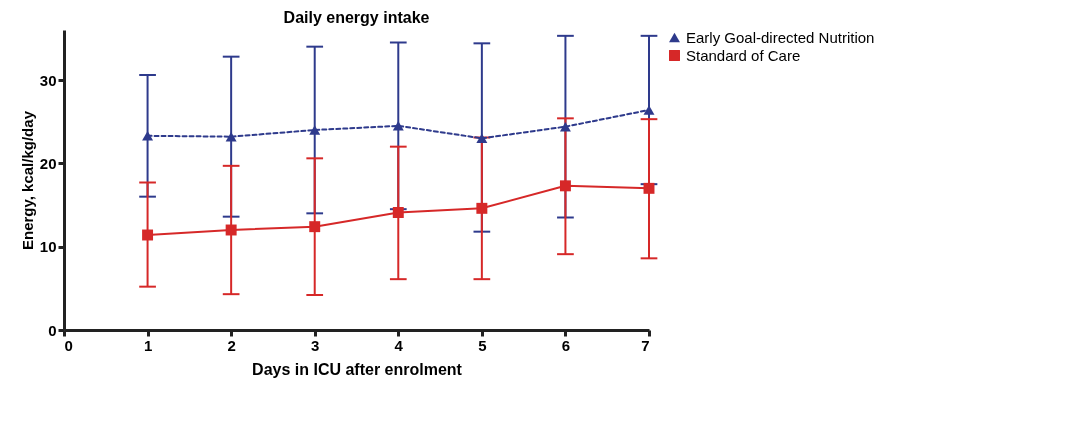 Image resolution: width=1089 pixels, height=433 pixels. Describe the element at coordinates (566, 345) in the screenshot. I see `x-tick-label: 6` at that location.